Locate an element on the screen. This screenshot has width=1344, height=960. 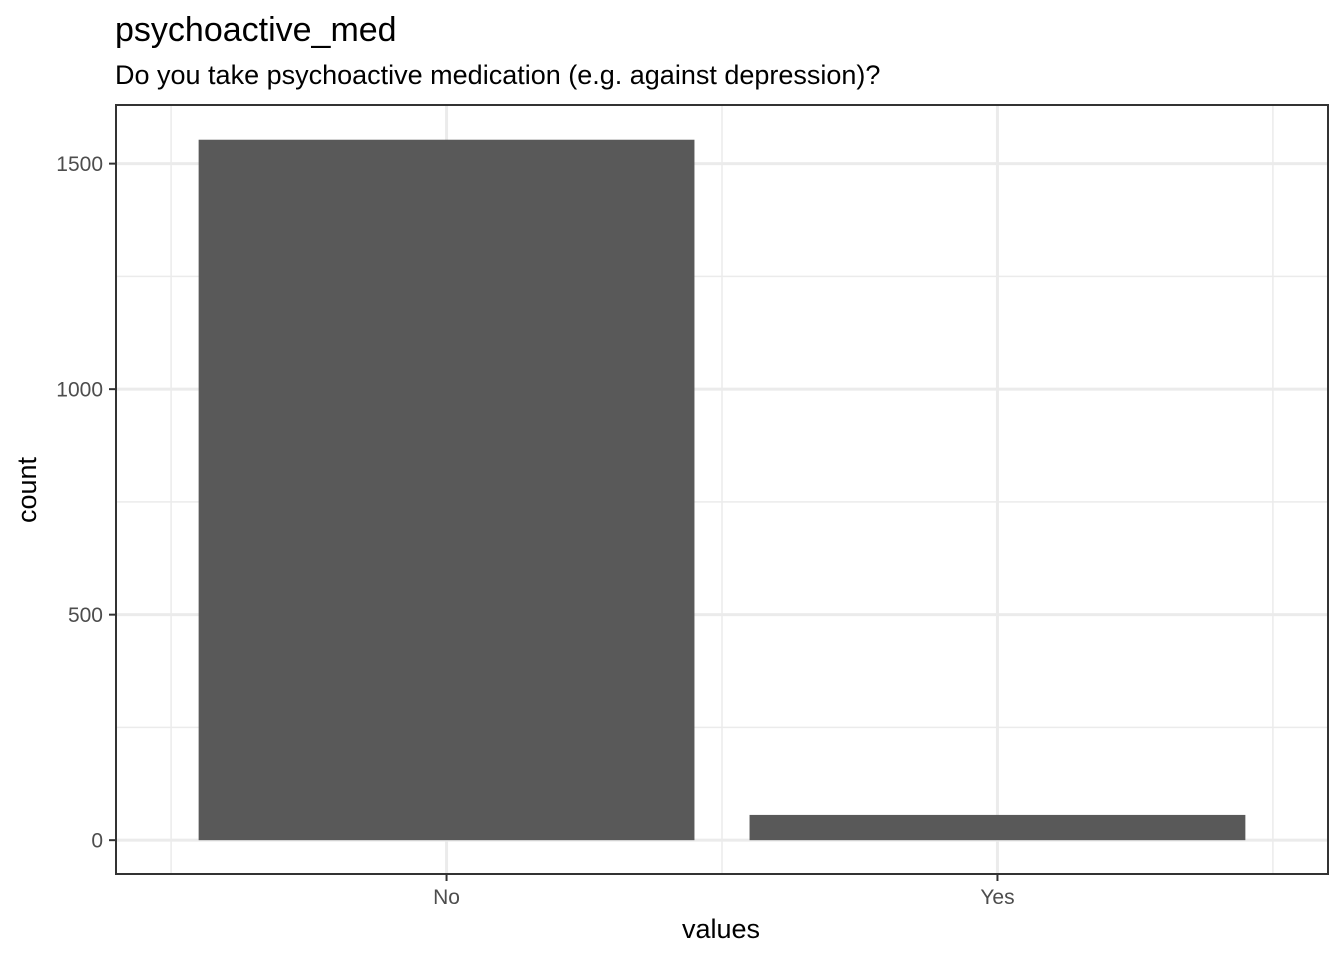
y-axis-title: count is located at coordinates (27, 489).